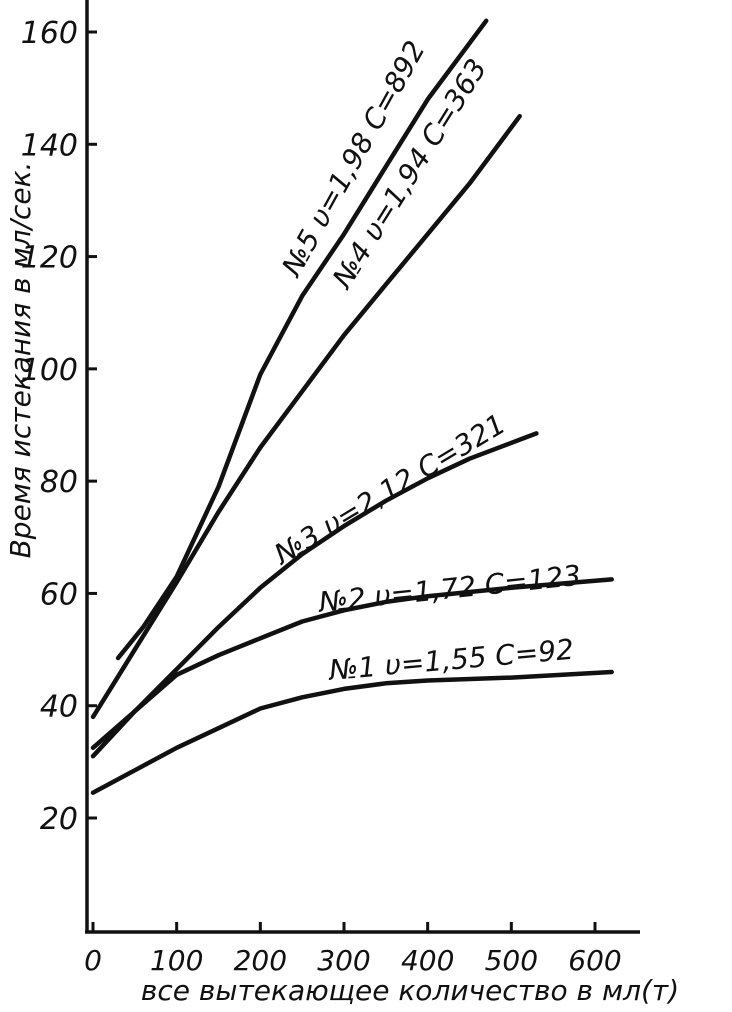 This screenshot has width=732, height=1012. What do you see at coordinates (594, 960) in the screenshot?
I see `x-tick-label: 600` at bounding box center [594, 960].